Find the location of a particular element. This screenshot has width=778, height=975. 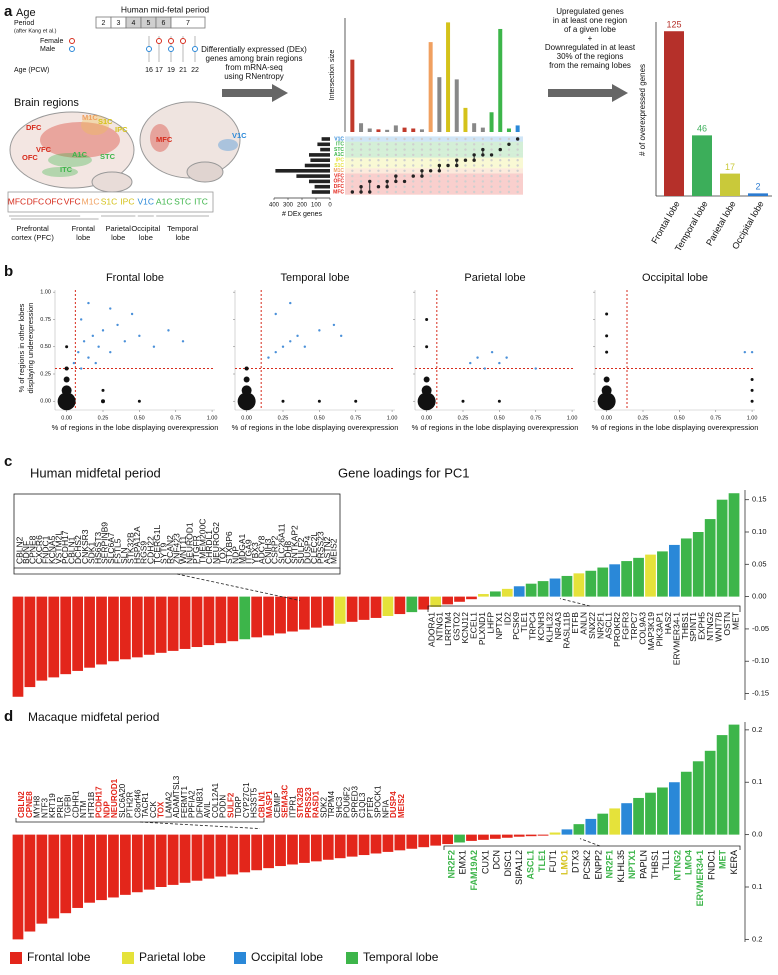

female-icon is located at coordinates (72, 41).